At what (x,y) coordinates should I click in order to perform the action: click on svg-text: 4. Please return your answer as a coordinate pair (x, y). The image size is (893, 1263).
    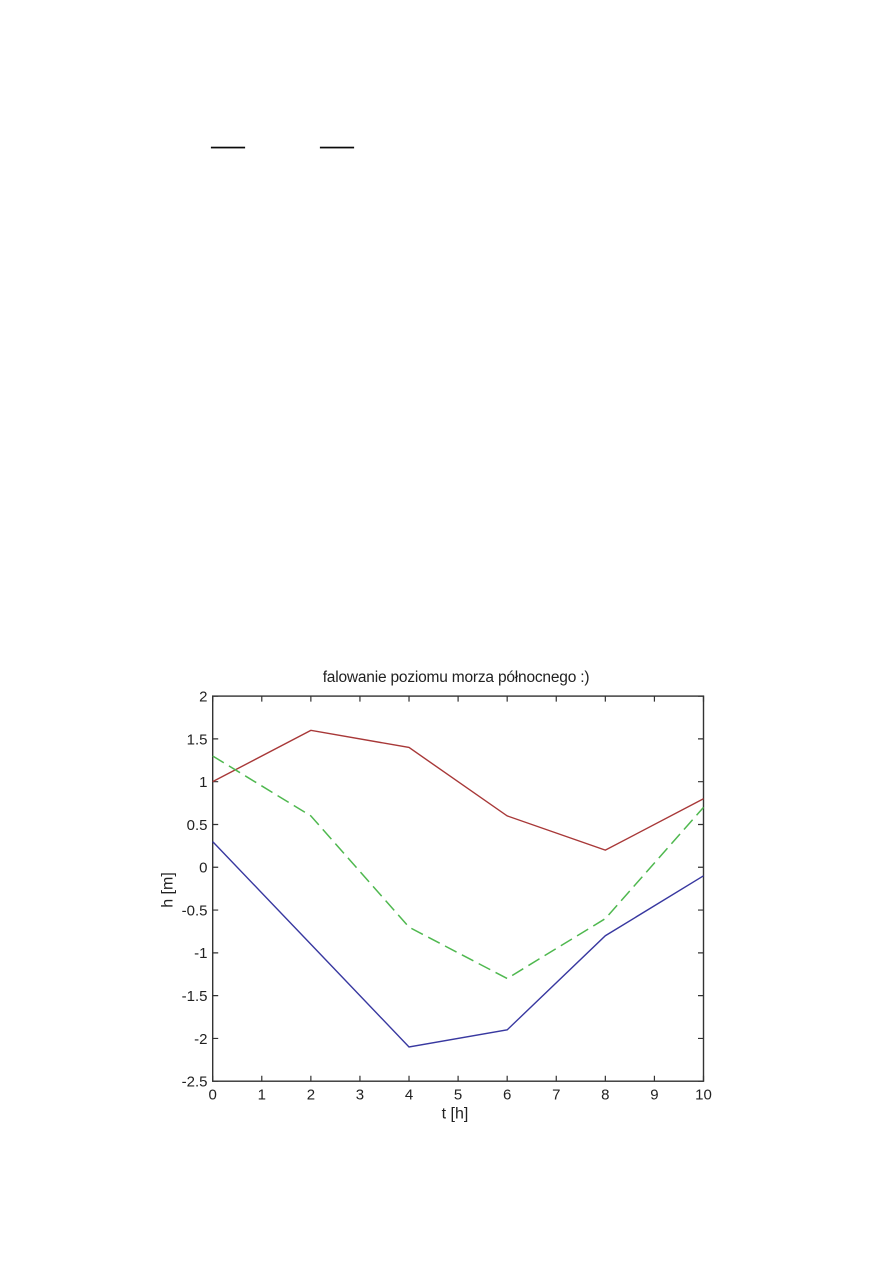
    Looking at the image, I should click on (409, 1095).